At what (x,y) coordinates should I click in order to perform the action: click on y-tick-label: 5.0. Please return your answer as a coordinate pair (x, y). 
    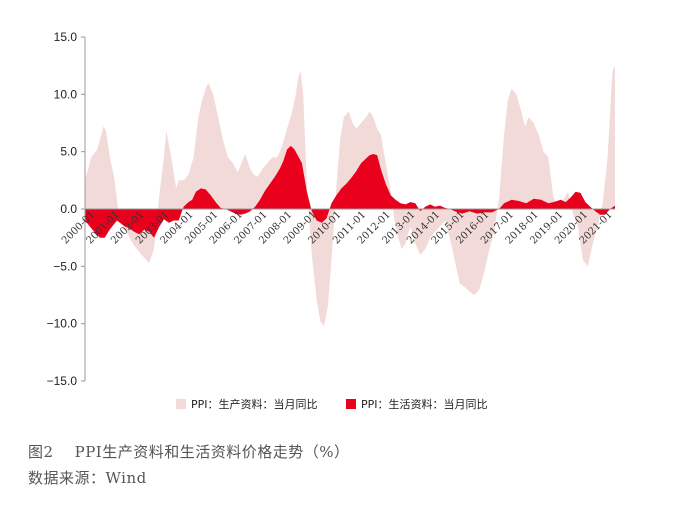
    Looking at the image, I should click on (68, 152).